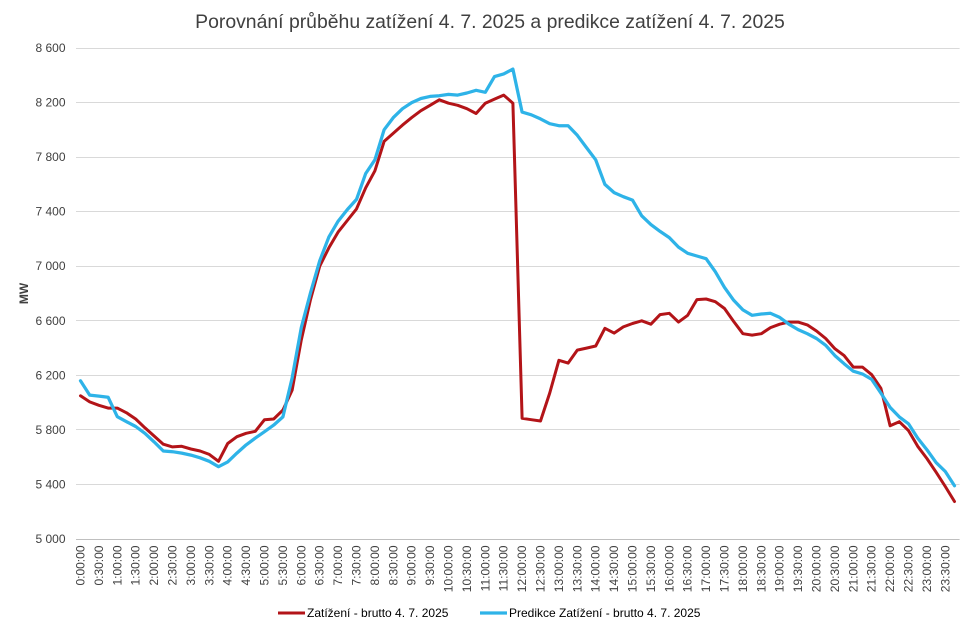 The height and width of the screenshot is (637, 975). I want to click on svg-text: 23:30:00, so click(945, 568).